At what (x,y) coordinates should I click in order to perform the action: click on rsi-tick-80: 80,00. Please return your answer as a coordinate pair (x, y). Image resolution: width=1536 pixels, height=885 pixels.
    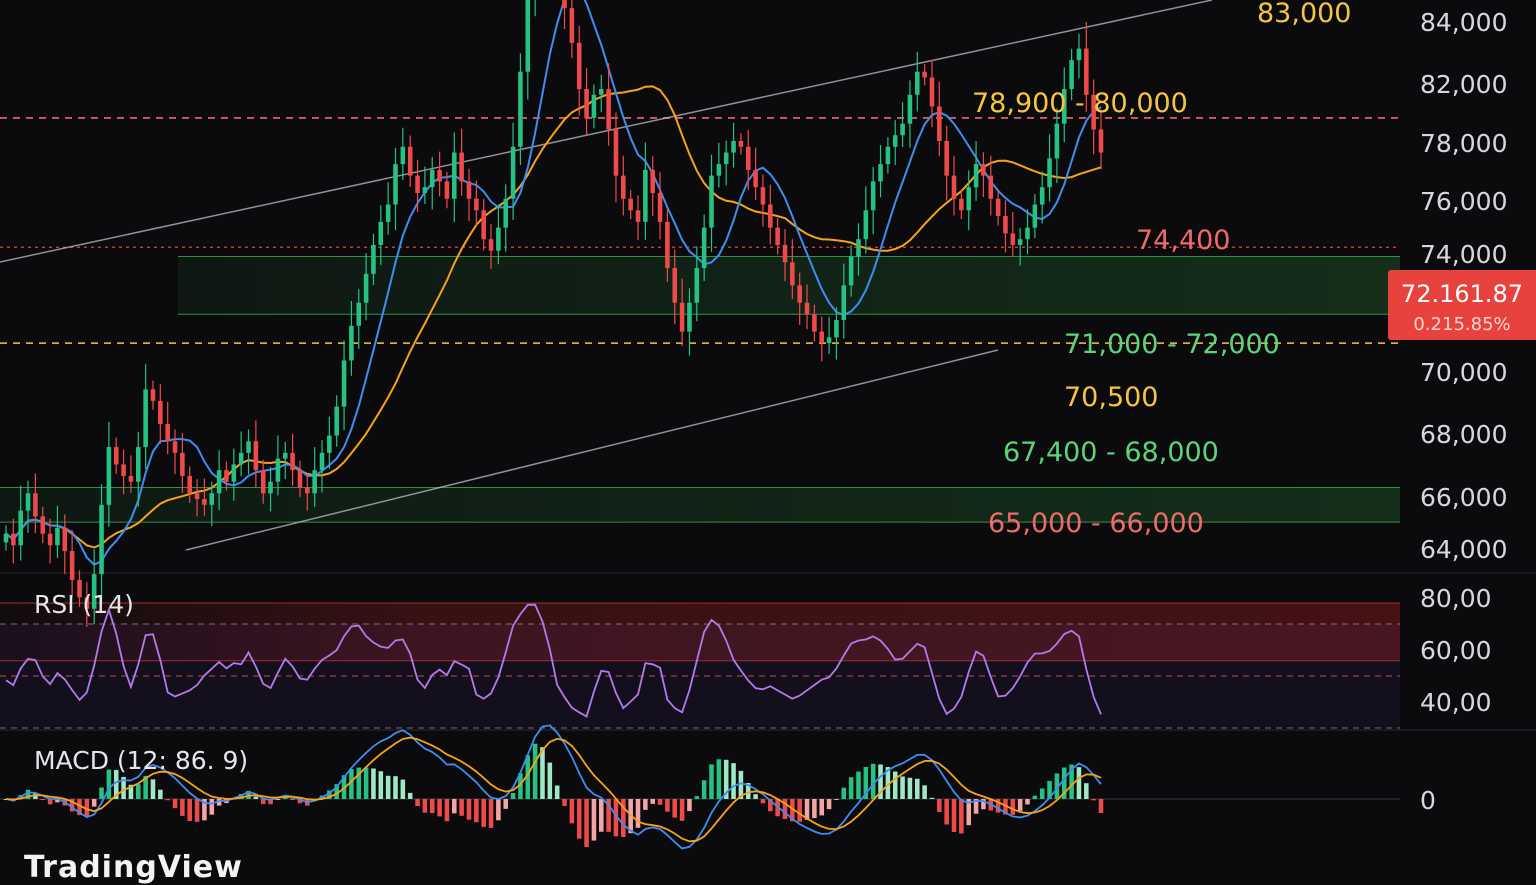
    Looking at the image, I should click on (1456, 598).